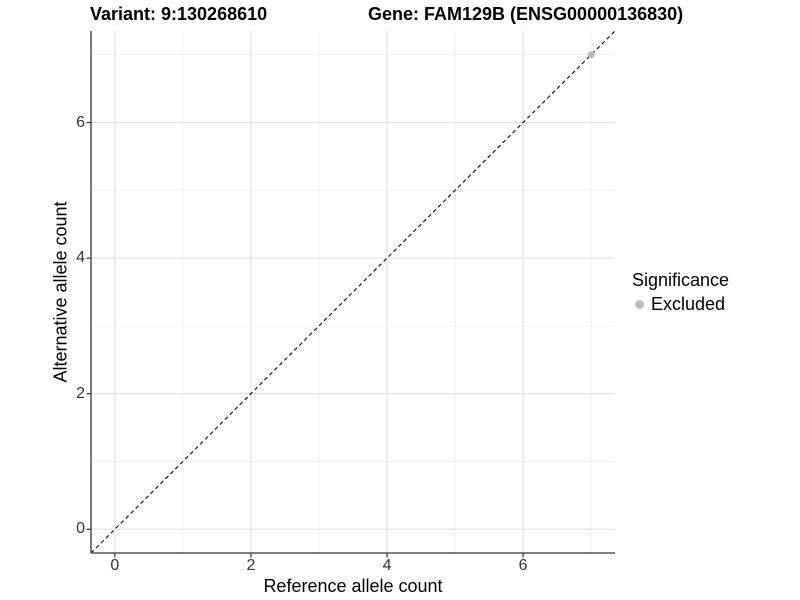  Describe the element at coordinates (179, 14) in the screenshot. I see `plot-title-variant: Variant: 9:130268610` at that location.